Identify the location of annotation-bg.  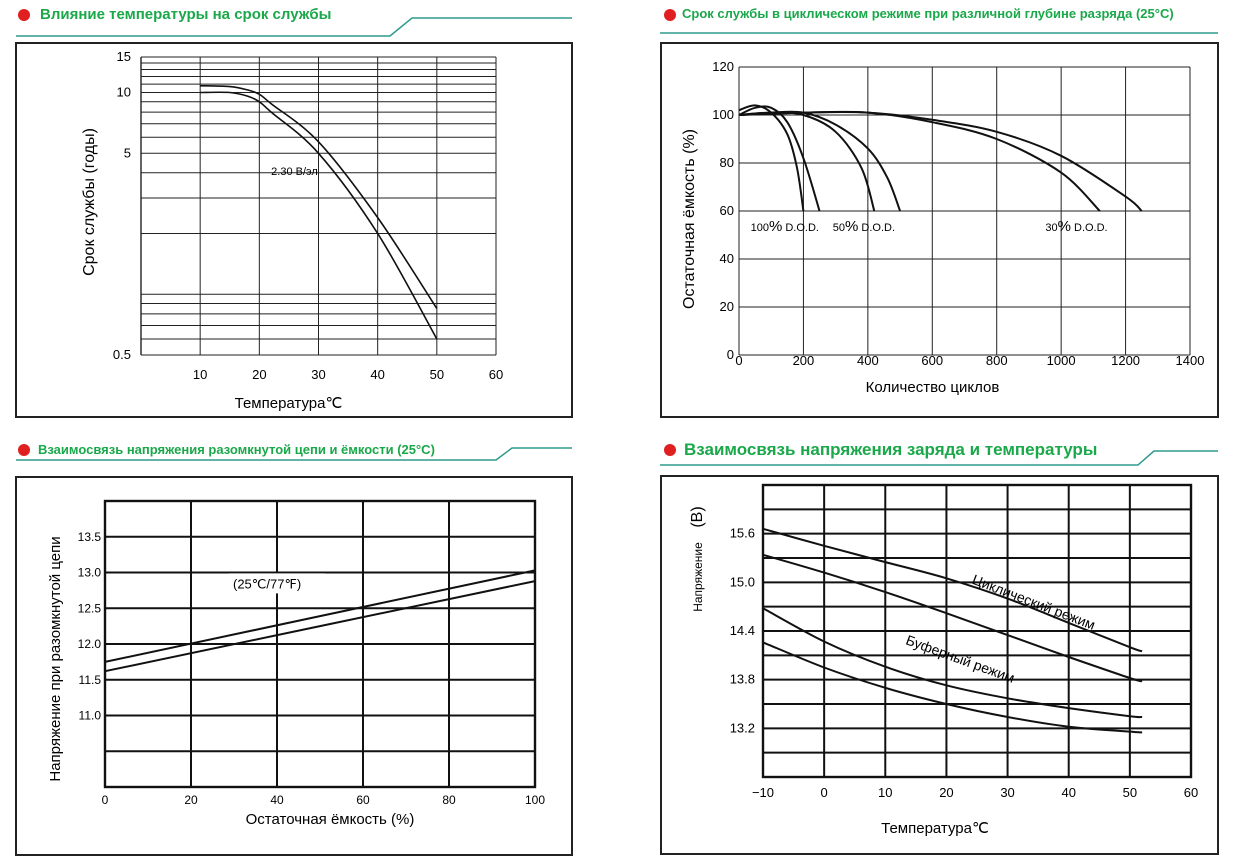
(277, 583).